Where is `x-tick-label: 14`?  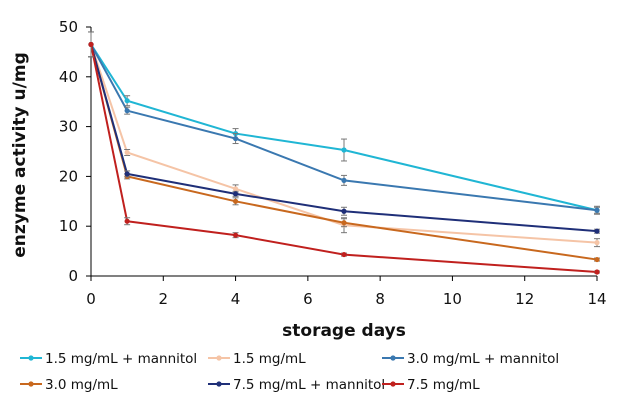
x-tick-label: 14 is located at coordinates (596, 299).